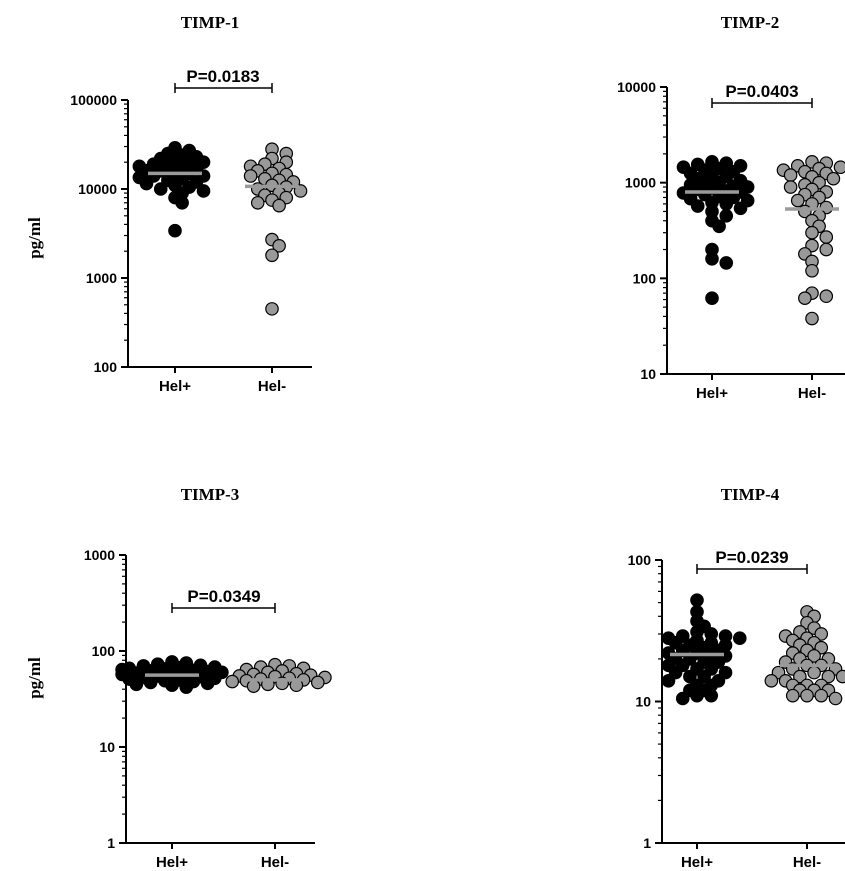  What do you see at coordinates (93, 100) in the screenshot?
I see `y-tick-label: 100000` at bounding box center [93, 100].